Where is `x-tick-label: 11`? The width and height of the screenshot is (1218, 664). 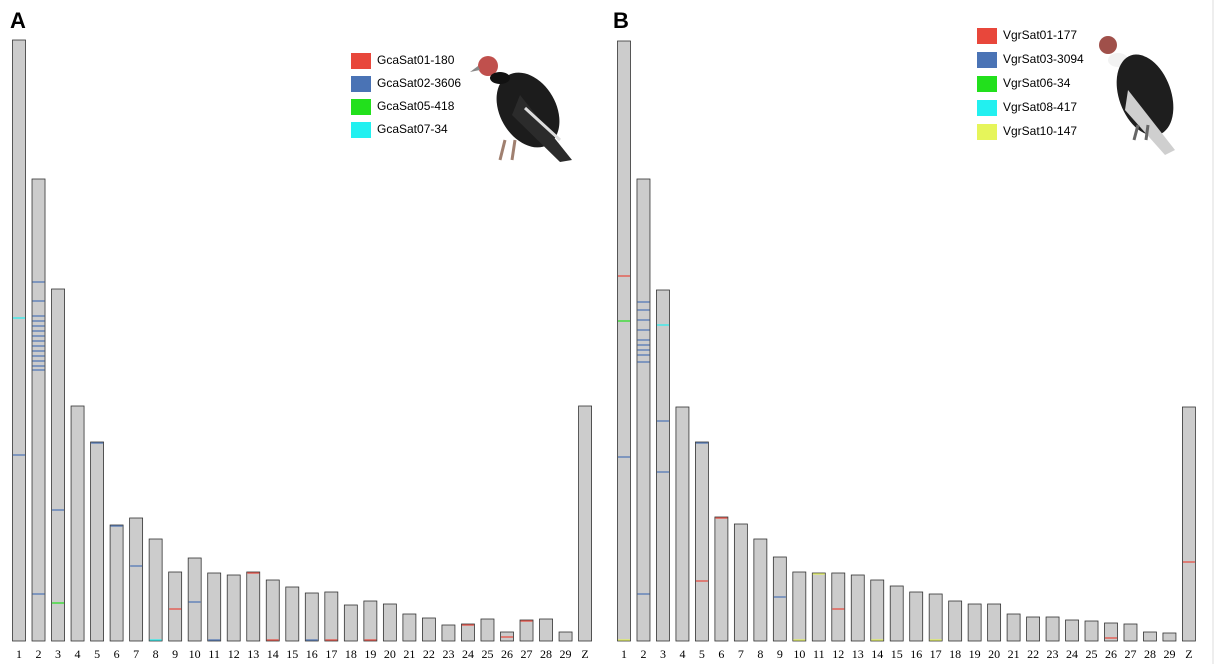 x-tick-label: 11 is located at coordinates (819, 654).